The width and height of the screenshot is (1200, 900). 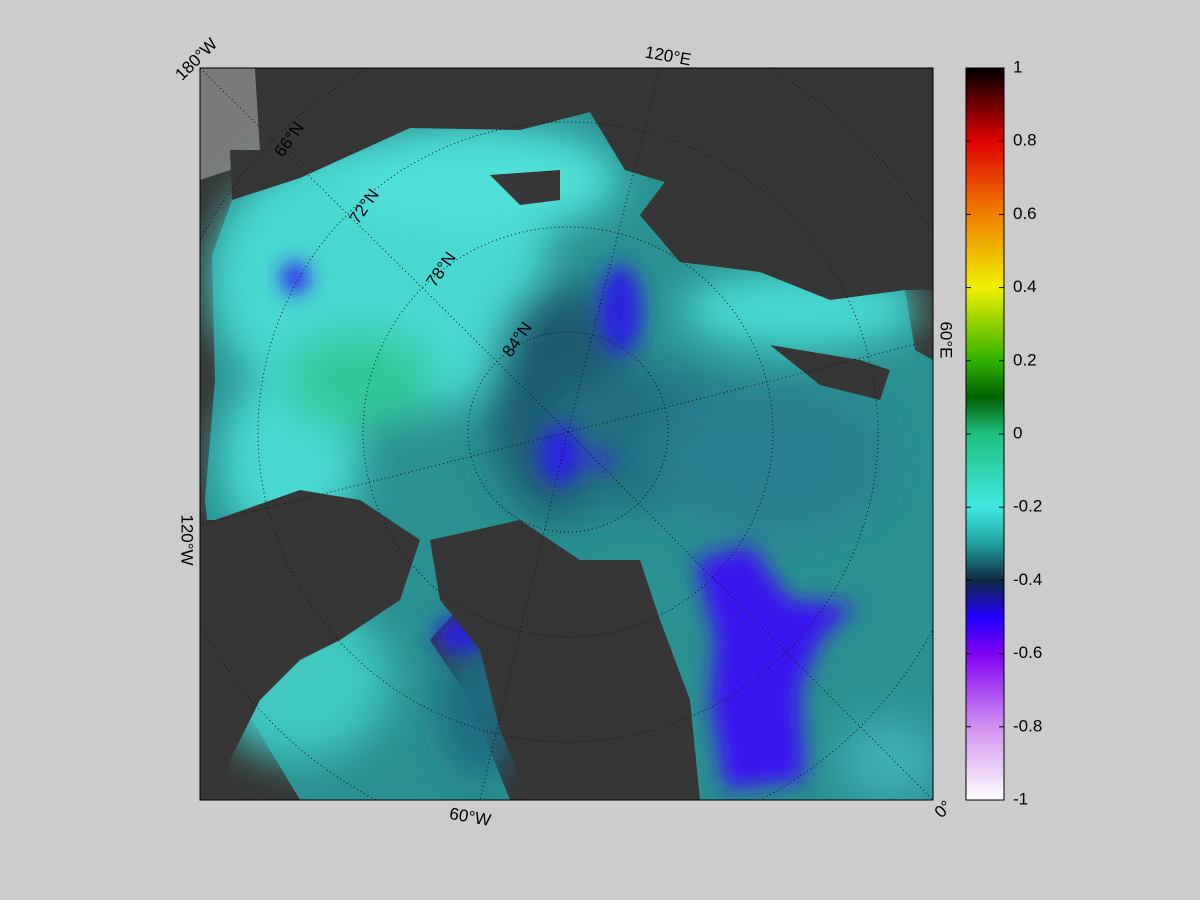 I want to click on greenland, so click(x=565, y=660).